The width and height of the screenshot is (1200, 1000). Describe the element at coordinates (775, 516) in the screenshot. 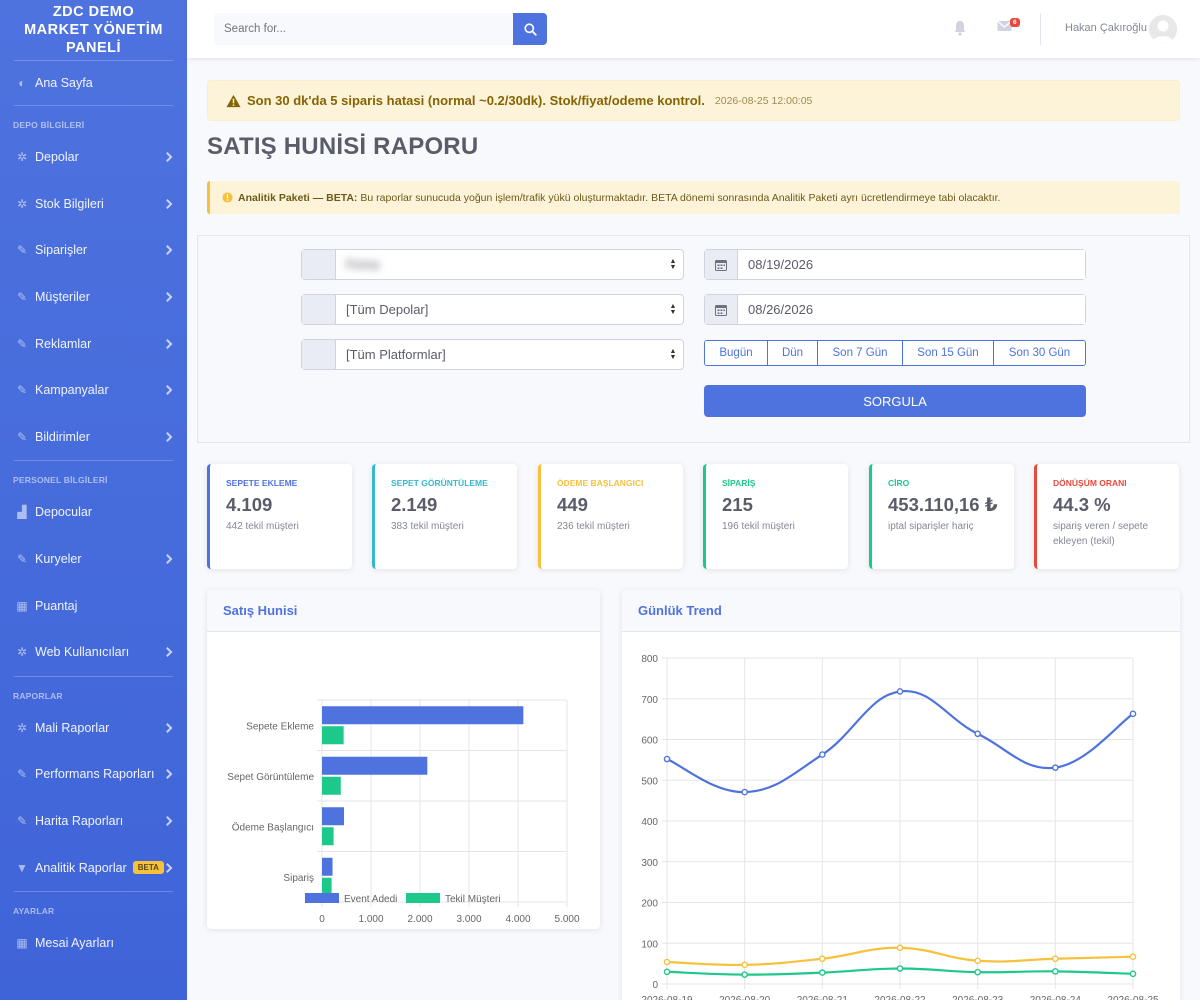

I see `kpi-card: SİPARİŞ 215 196 tekil müşteri` at that location.